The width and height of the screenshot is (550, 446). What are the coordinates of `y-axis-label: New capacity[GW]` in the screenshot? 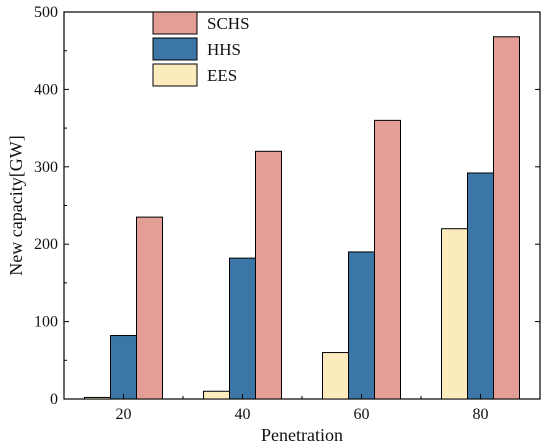 It's located at (16, 205).